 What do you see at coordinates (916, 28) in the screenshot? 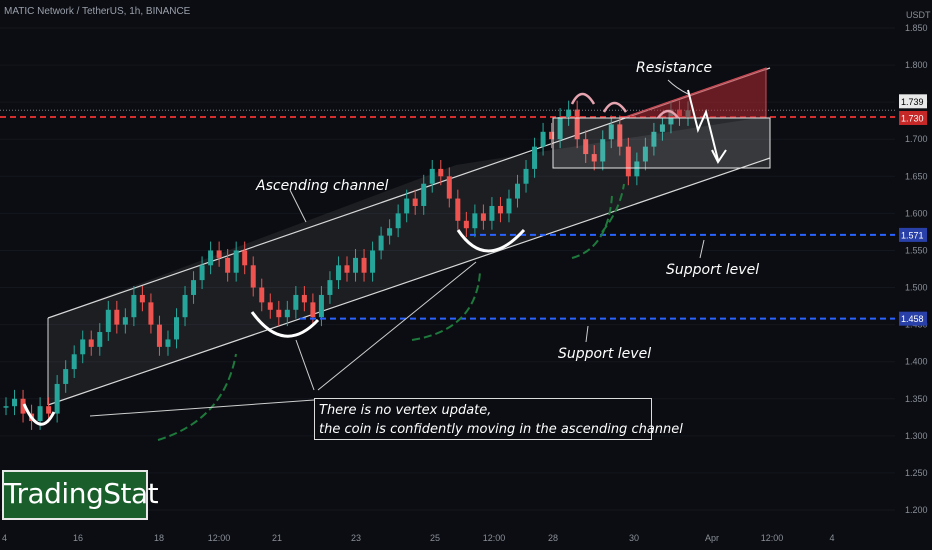
I see `price-tick-label: 1.850` at bounding box center [916, 28].